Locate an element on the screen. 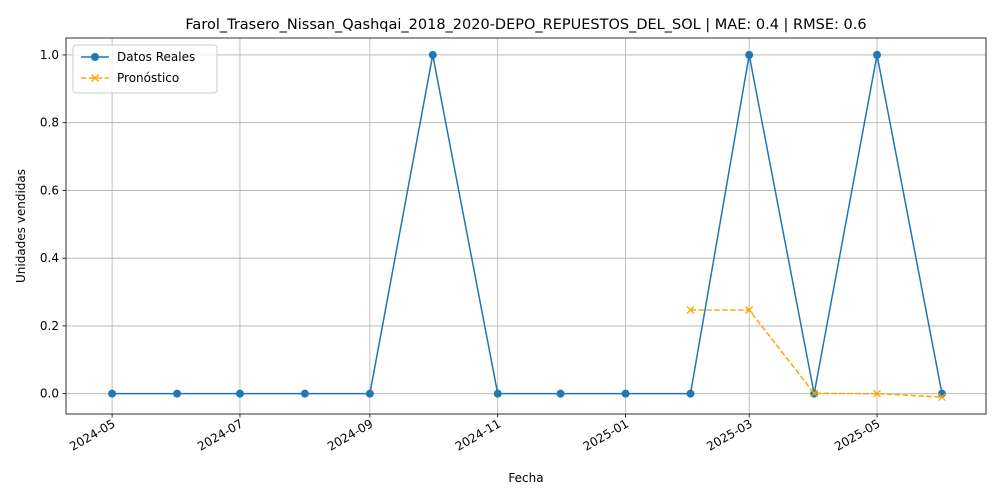 This screenshot has height=500, width=1000. x-tick-label: 2025-01 is located at coordinates (606, 434).